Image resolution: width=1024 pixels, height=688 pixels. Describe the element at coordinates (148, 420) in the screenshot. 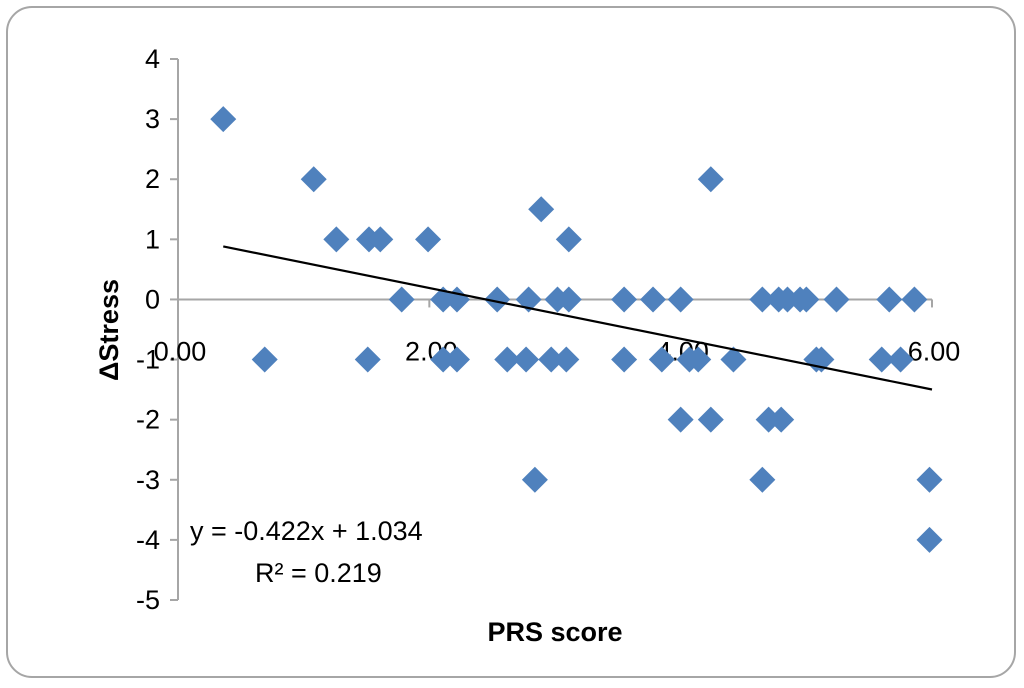

I see `y-tick-label: -2` at that location.